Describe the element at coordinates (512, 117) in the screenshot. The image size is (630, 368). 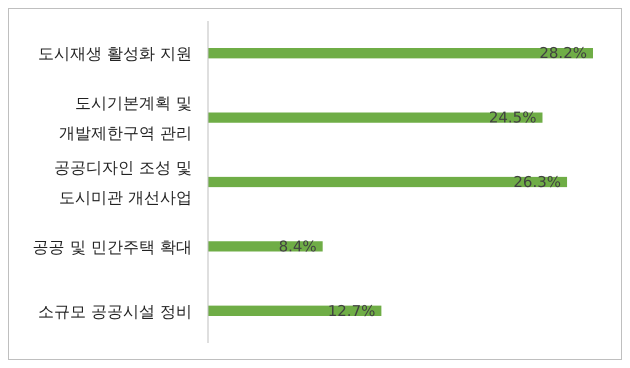
I see `data-label: 24.5%` at that location.